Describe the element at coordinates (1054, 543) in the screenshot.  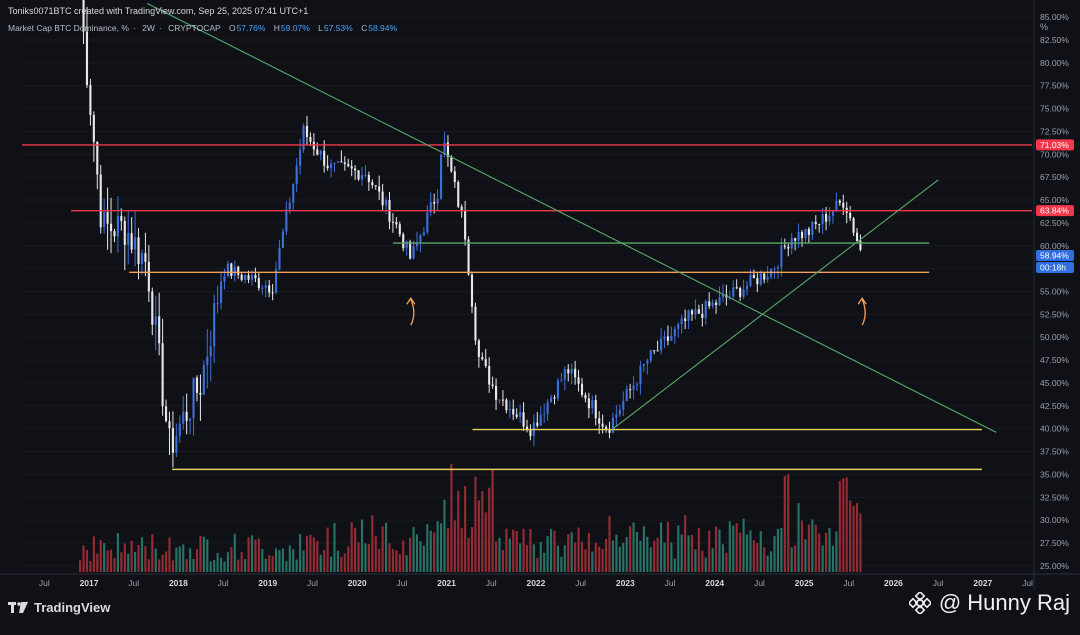
I see `y-tick-label: 27.50%` at that location.